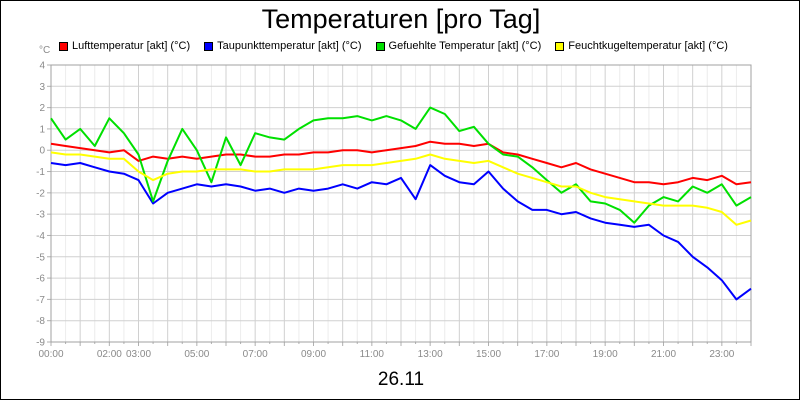  What do you see at coordinates (50, 354) in the screenshot?
I see `x-tick-label: 00:00` at bounding box center [50, 354].